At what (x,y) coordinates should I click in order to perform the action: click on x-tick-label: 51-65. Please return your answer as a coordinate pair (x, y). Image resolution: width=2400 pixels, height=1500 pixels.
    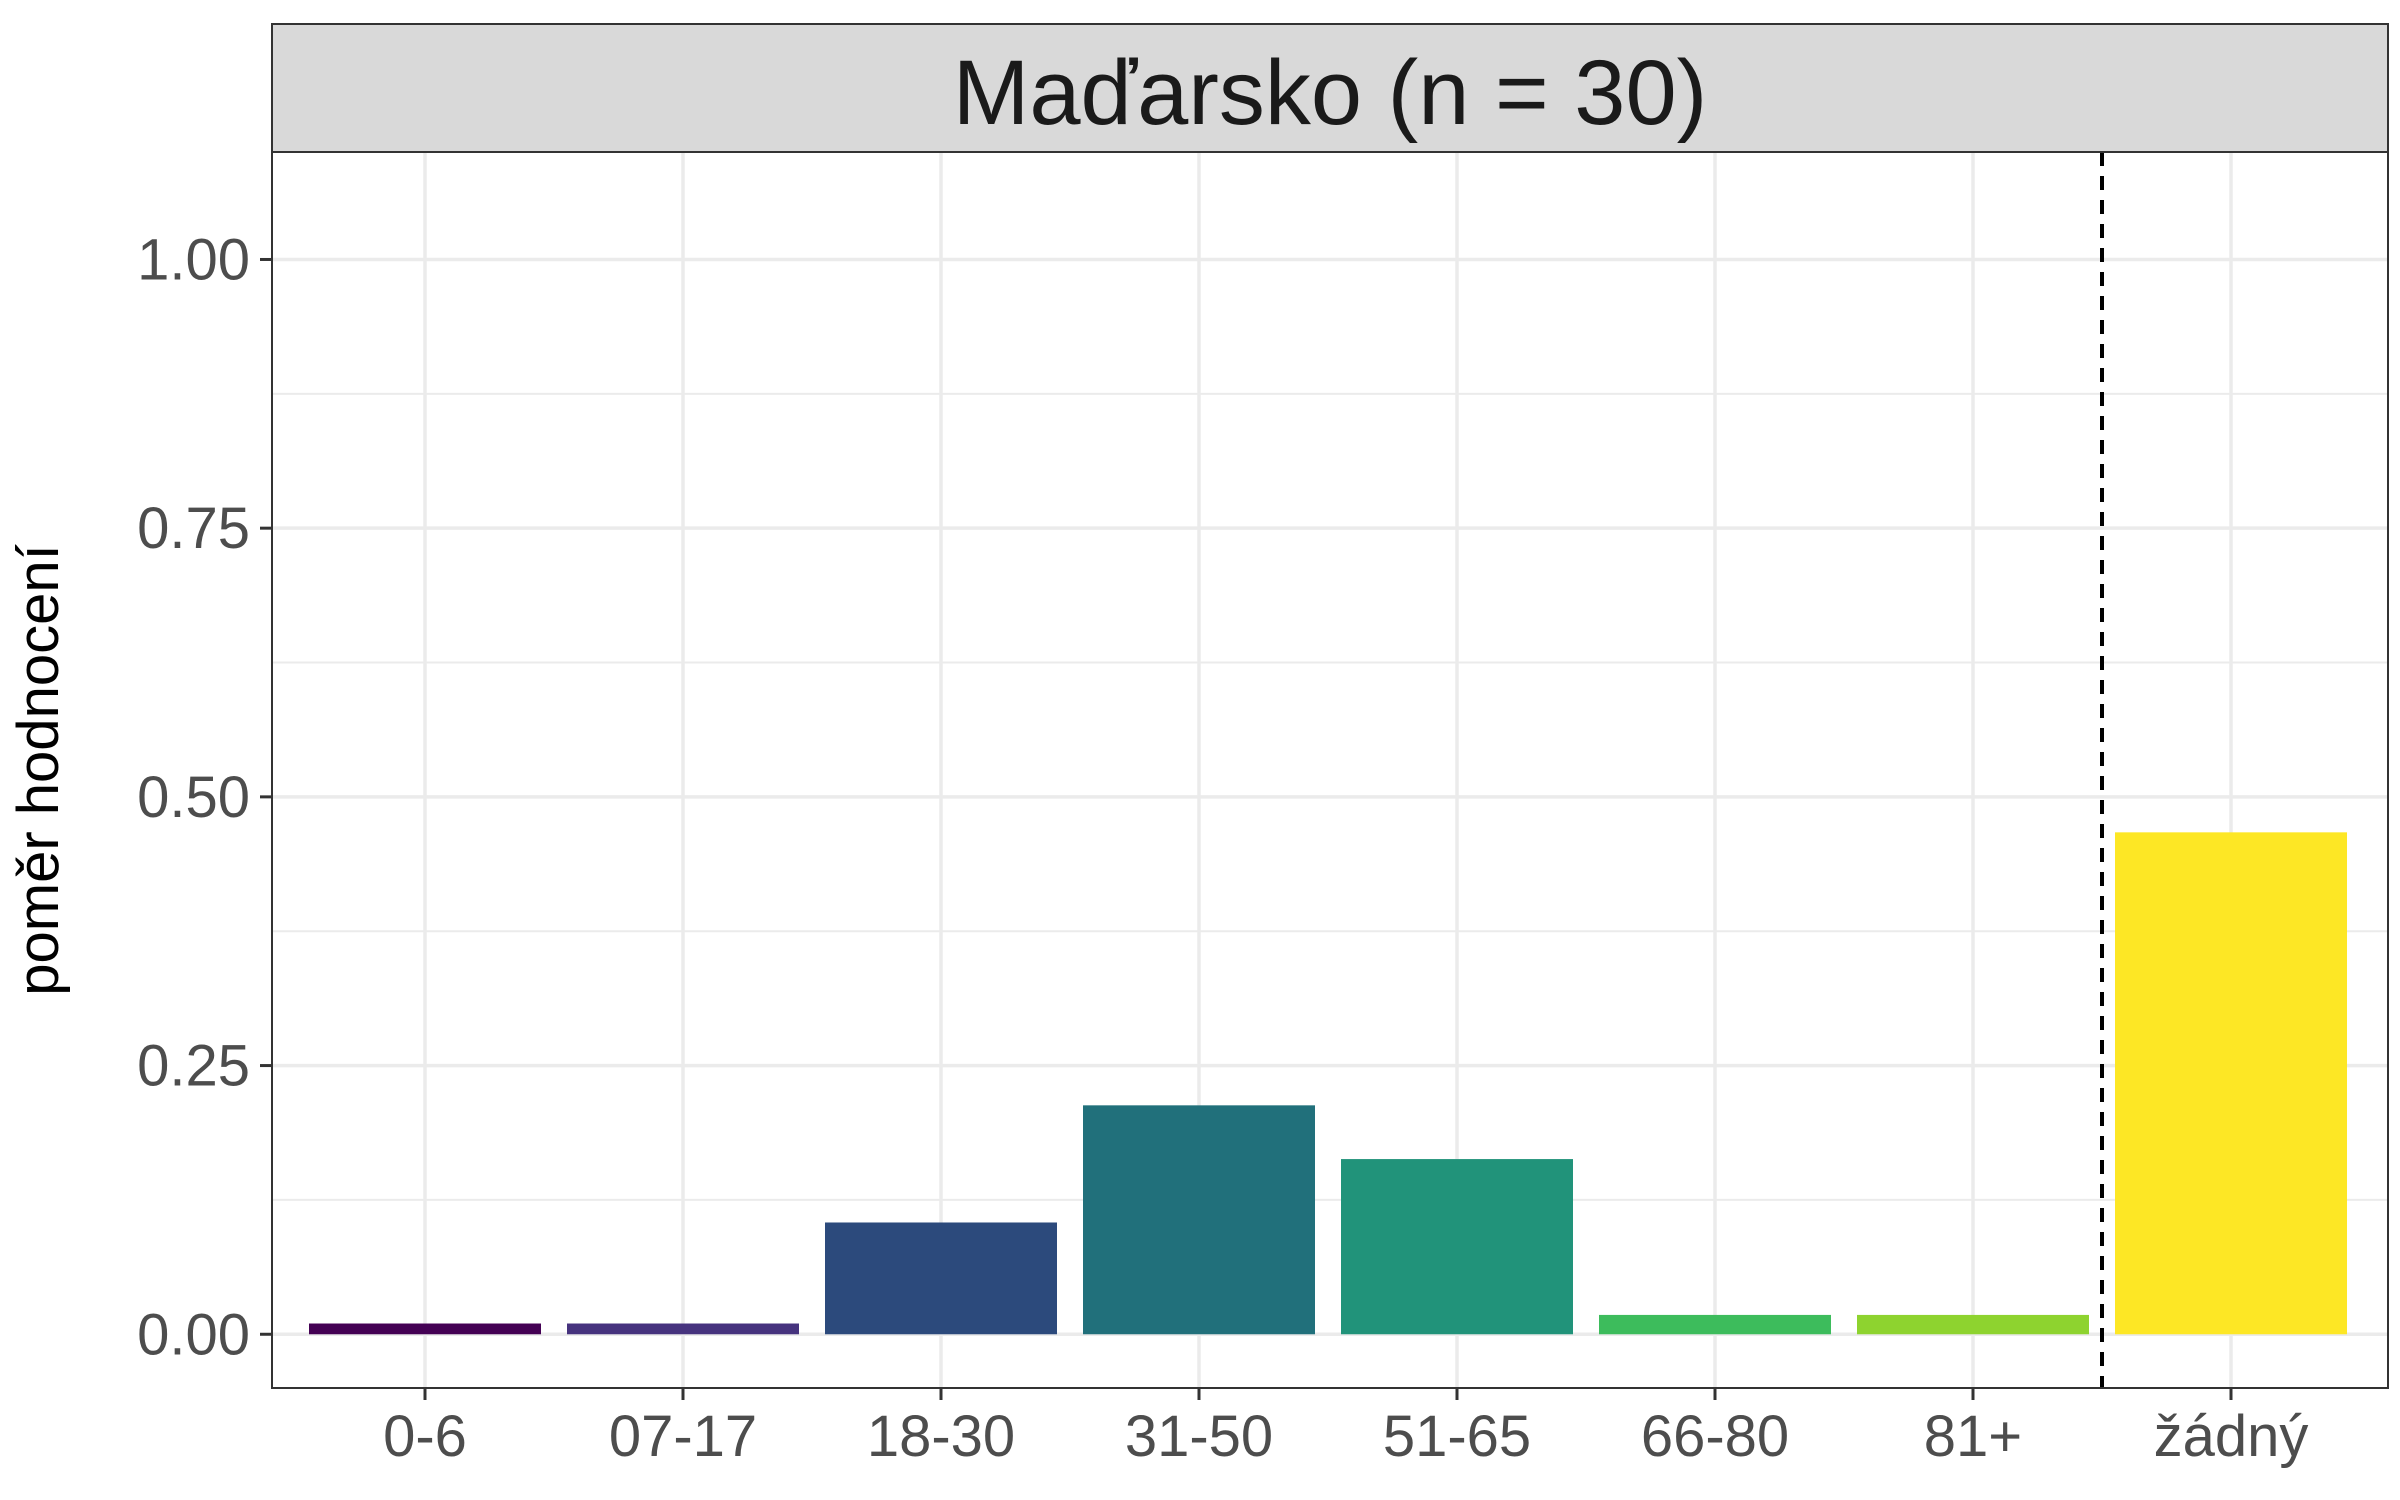
    Looking at the image, I should click on (1457, 1436).